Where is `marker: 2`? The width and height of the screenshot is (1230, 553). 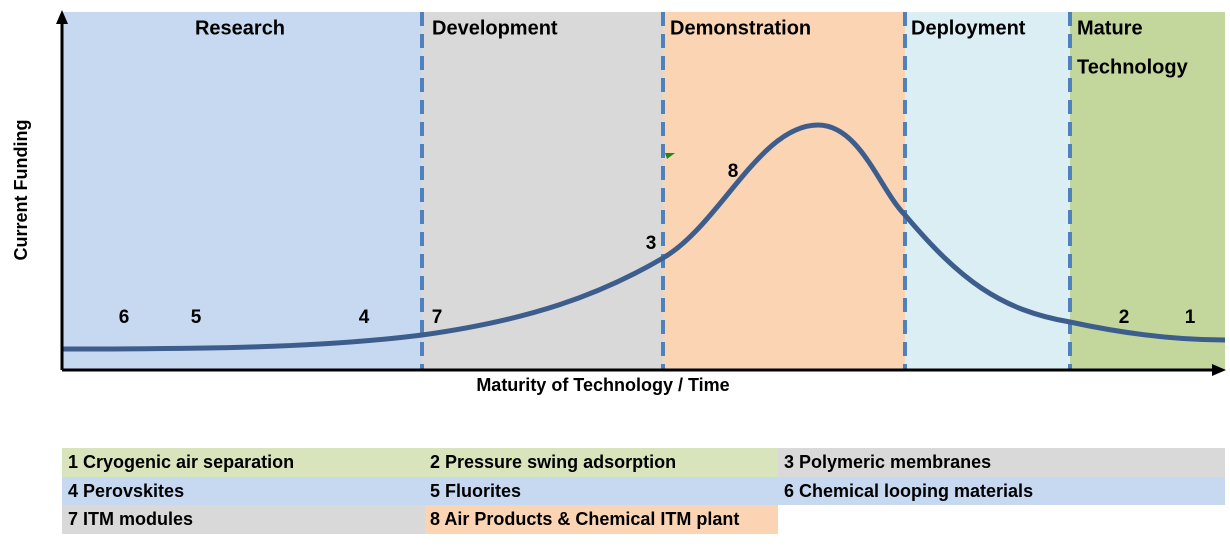
marker: 2 is located at coordinates (1124, 317).